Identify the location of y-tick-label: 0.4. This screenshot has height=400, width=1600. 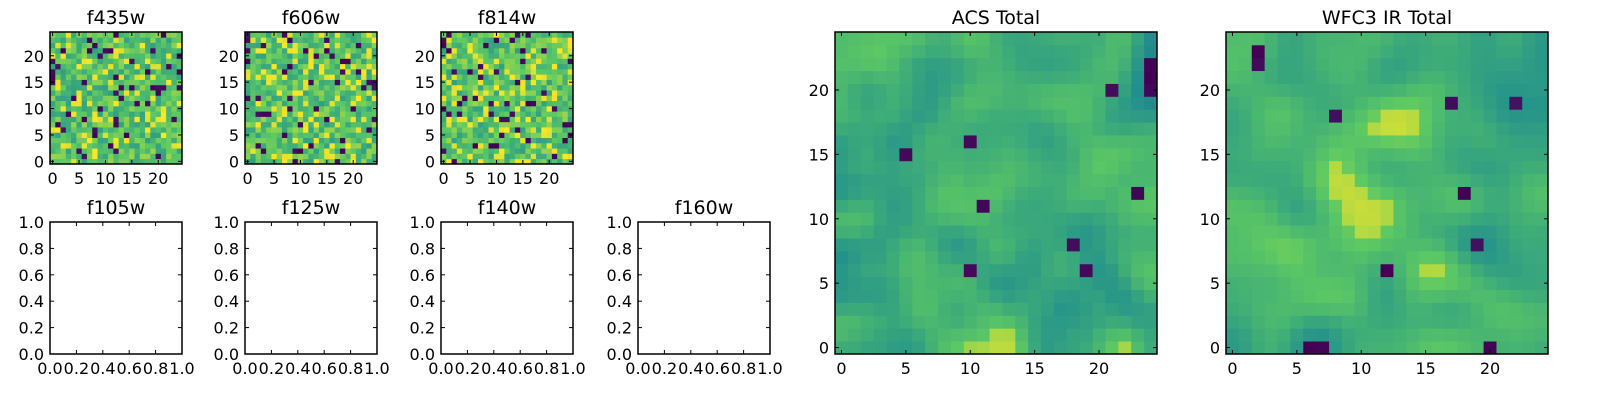
(31, 301).